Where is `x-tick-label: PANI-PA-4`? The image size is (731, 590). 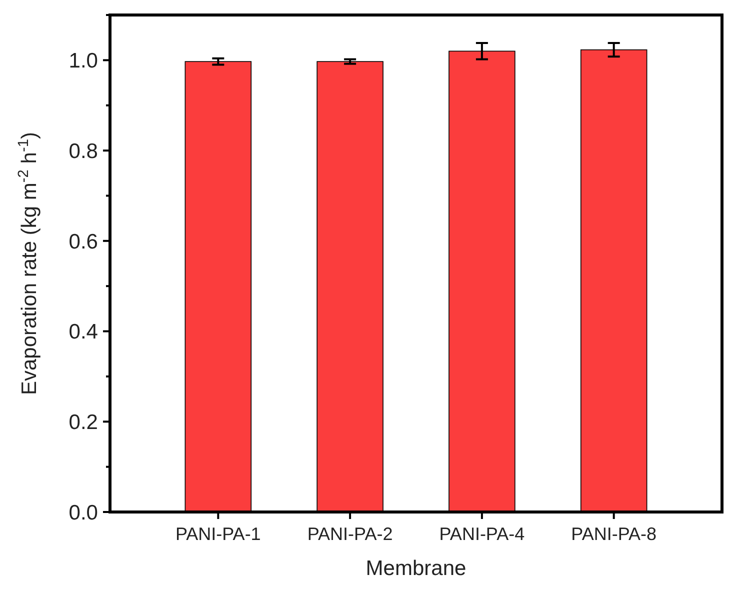 x-tick-label: PANI-PA-4 is located at coordinates (482, 534).